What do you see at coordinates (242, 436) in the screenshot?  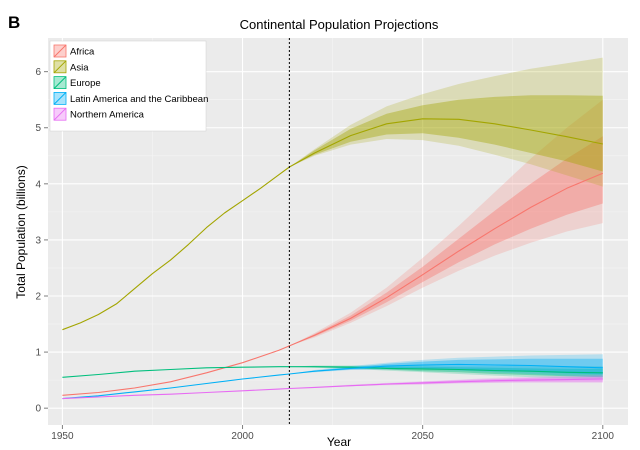 I see `x-tick-label: 2000` at bounding box center [242, 436].